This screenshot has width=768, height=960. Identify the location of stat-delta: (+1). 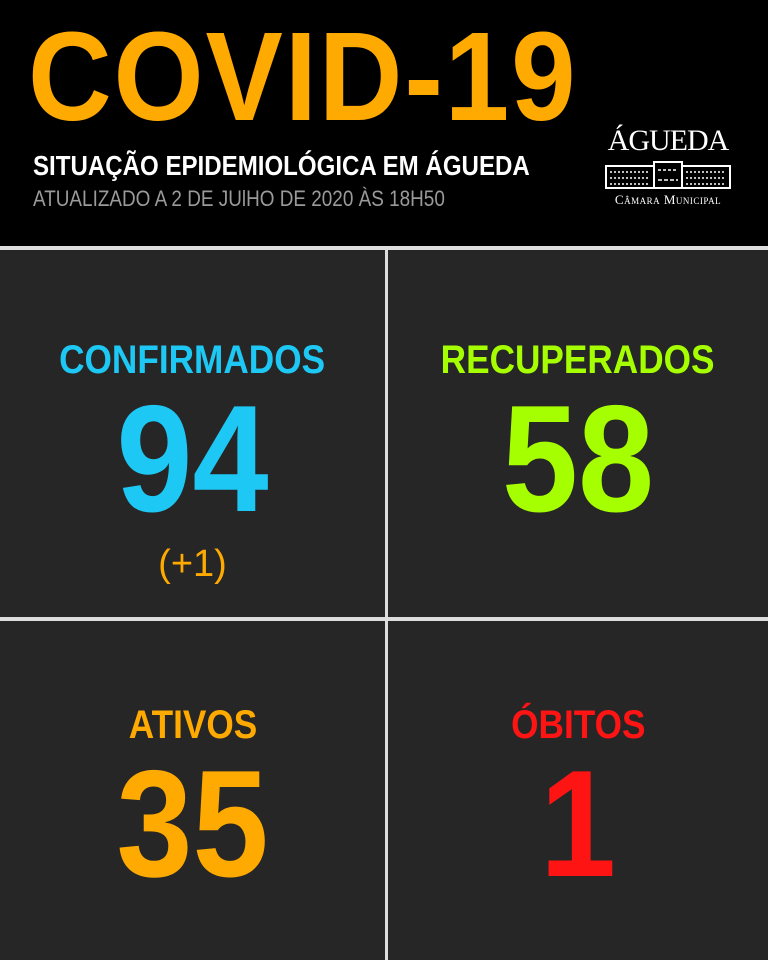
(192, 564).